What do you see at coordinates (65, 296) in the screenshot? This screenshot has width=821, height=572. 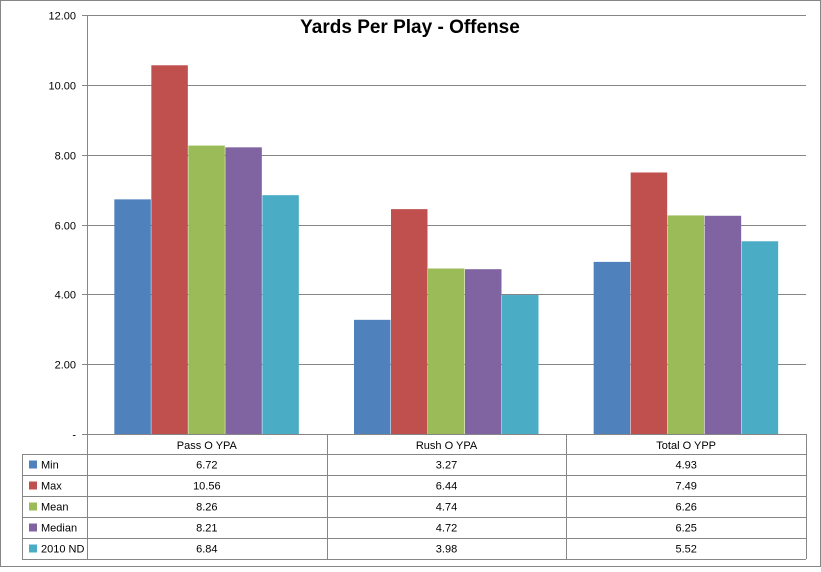 I see `y-tick-label: 4.00` at bounding box center [65, 296].